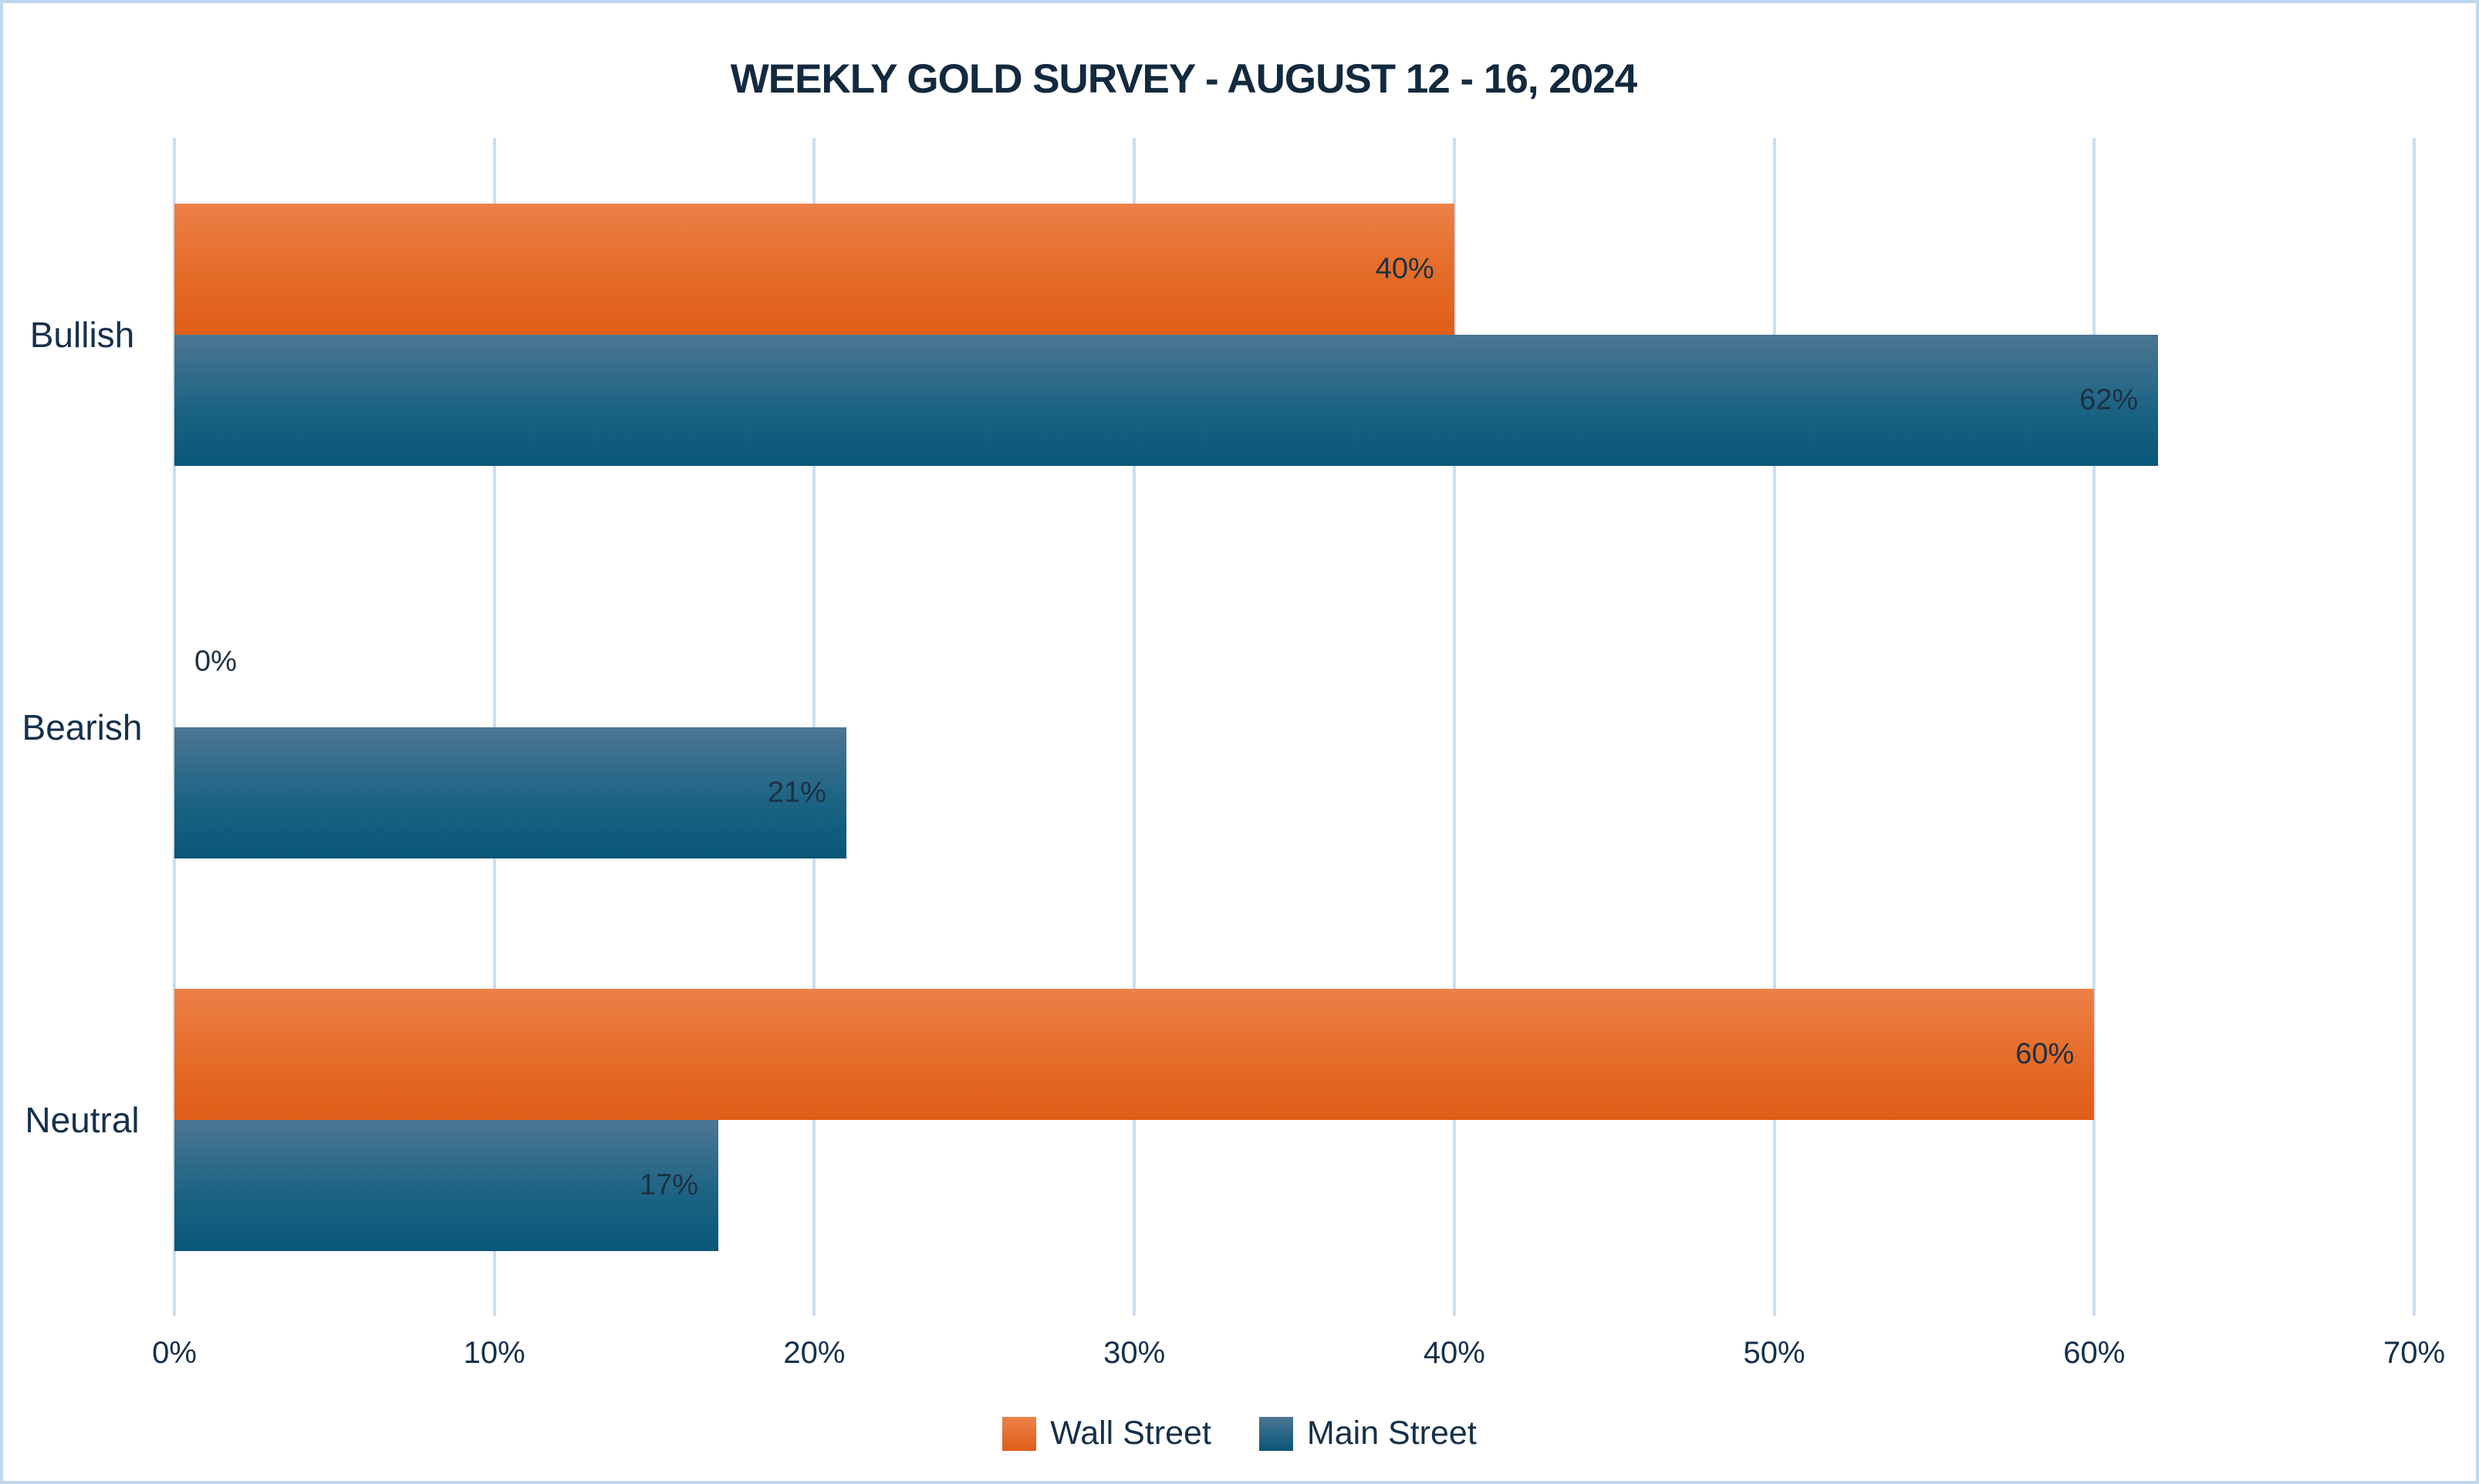  I want to click on bar-neutral-wall-street, so click(1134, 1054).